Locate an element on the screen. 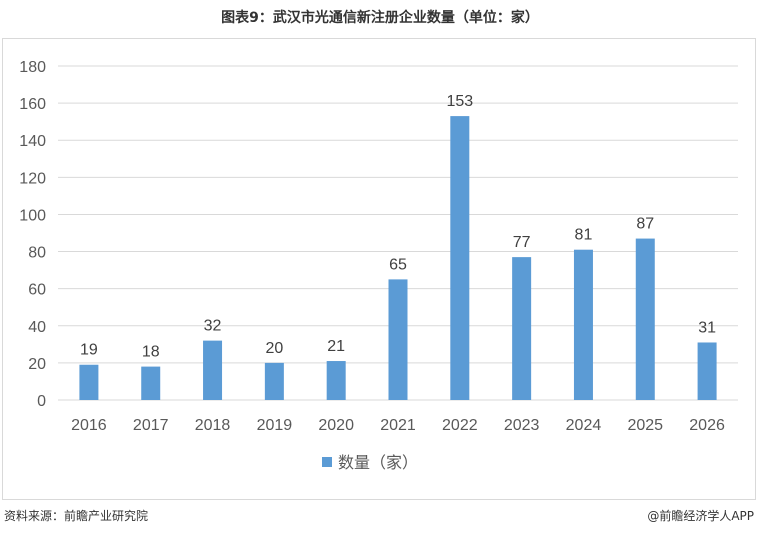 The height and width of the screenshot is (537, 760). legend: 数量（家） is located at coordinates (370, 462).